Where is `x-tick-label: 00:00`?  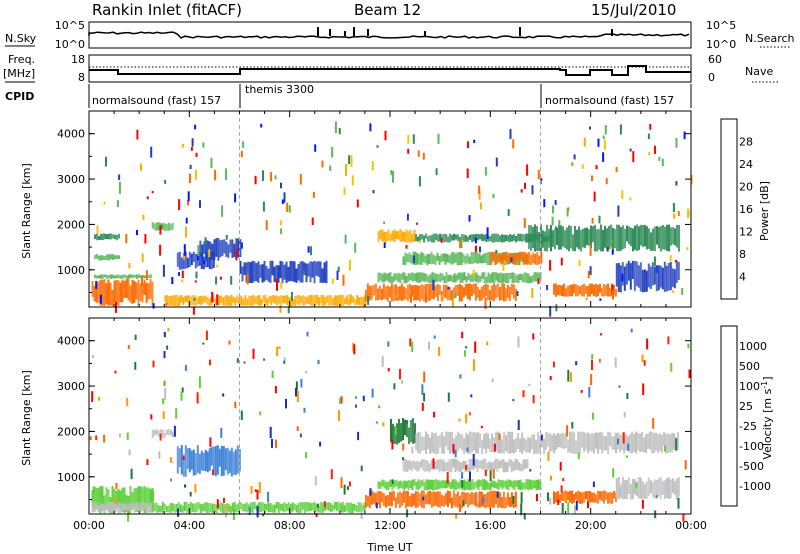
x-tick-label: 00:00 is located at coordinates (691, 525).